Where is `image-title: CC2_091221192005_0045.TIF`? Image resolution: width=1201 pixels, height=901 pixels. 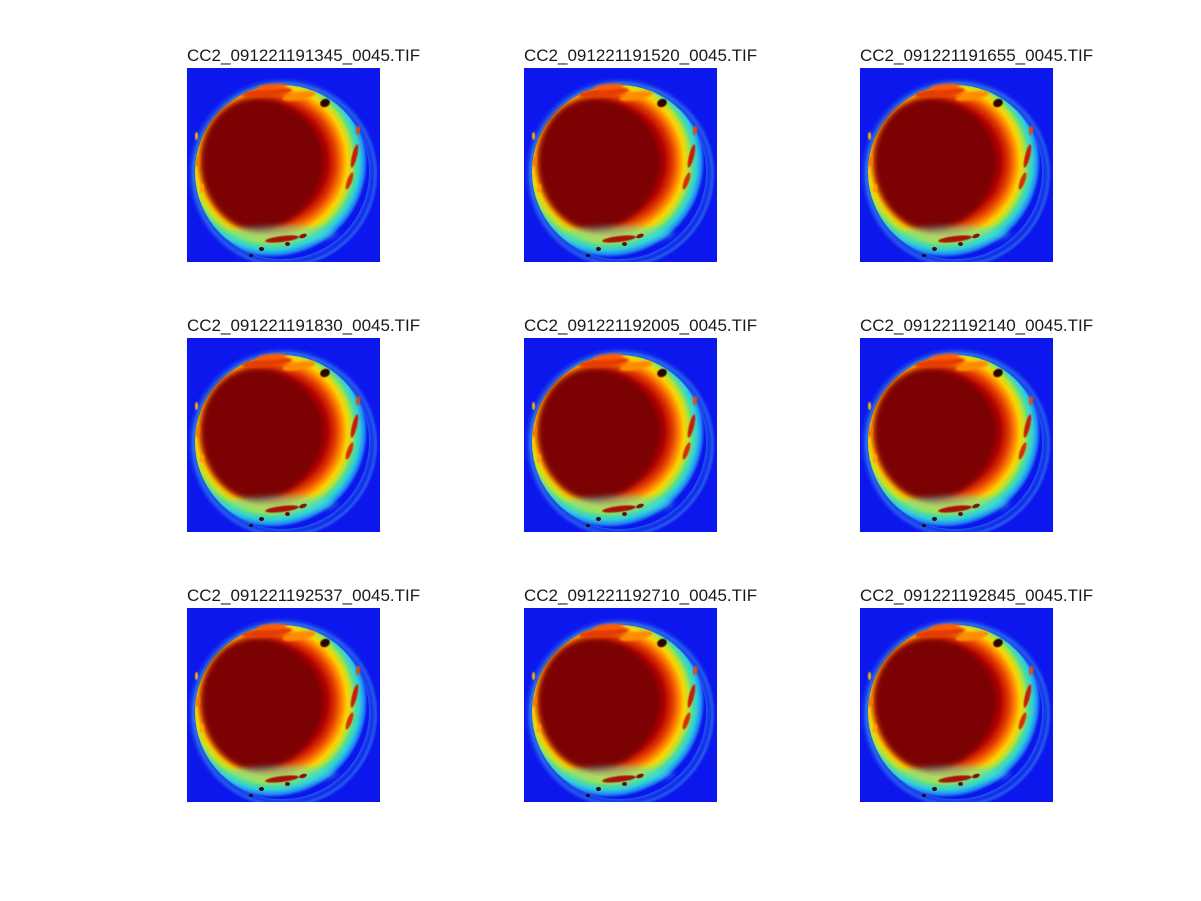 image-title: CC2_091221192005_0045.TIF is located at coordinates (641, 325).